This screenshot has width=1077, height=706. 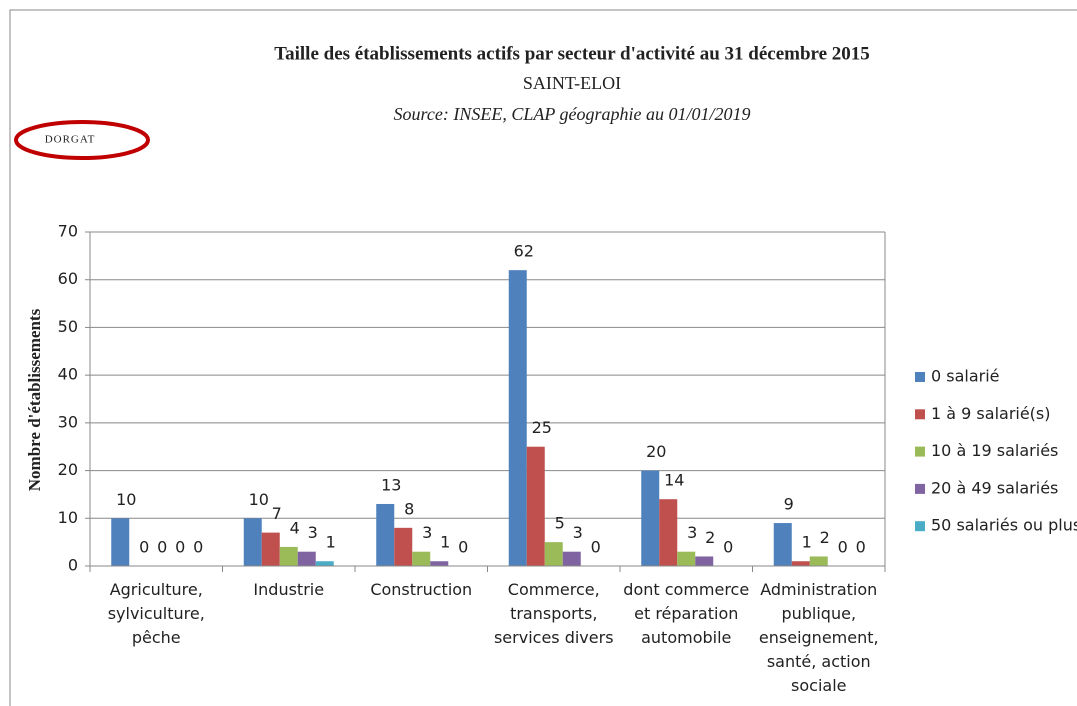 What do you see at coordinates (1004, 525) in the screenshot?
I see `legend-label: 50 salariés ou plus` at bounding box center [1004, 525].